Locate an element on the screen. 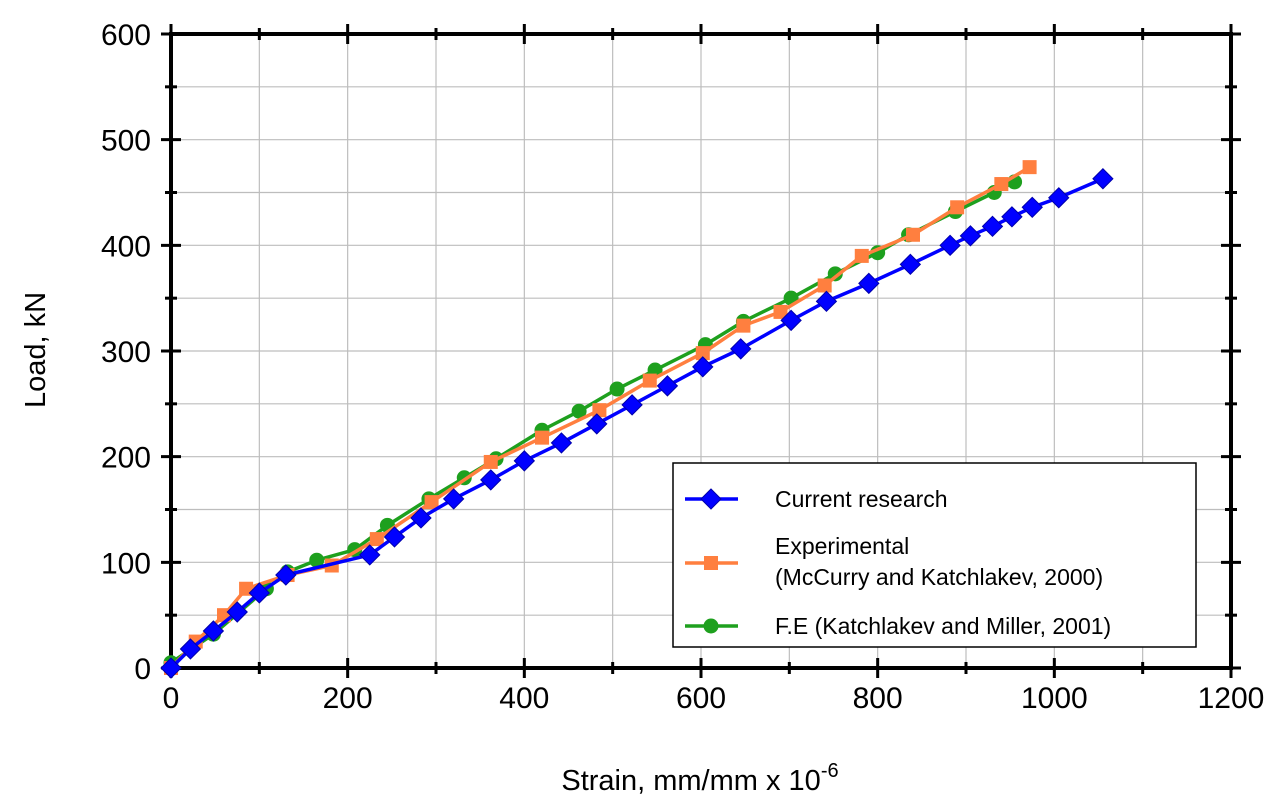 This screenshot has width=1272, height=795. y-tick-label: 500 is located at coordinates (126, 141).